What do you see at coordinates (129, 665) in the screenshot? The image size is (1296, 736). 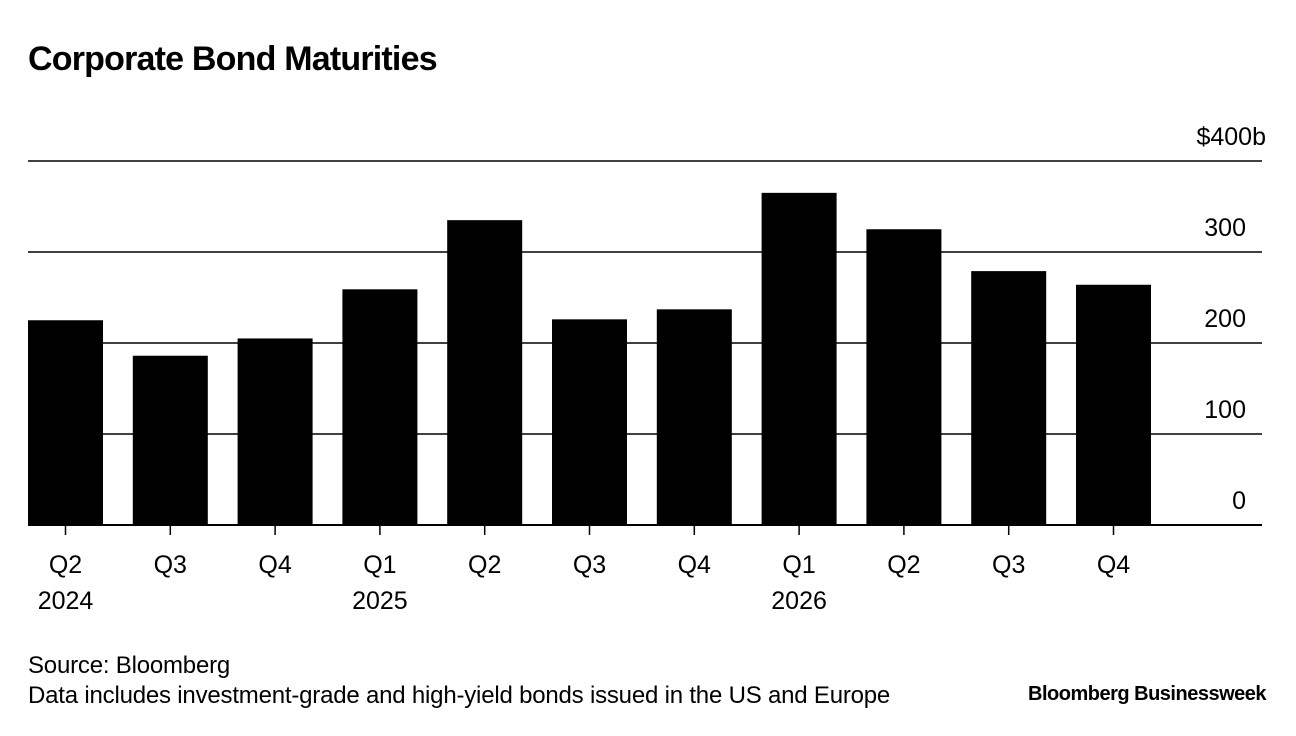 I see `source-note: Source: Bloomberg` at bounding box center [129, 665].